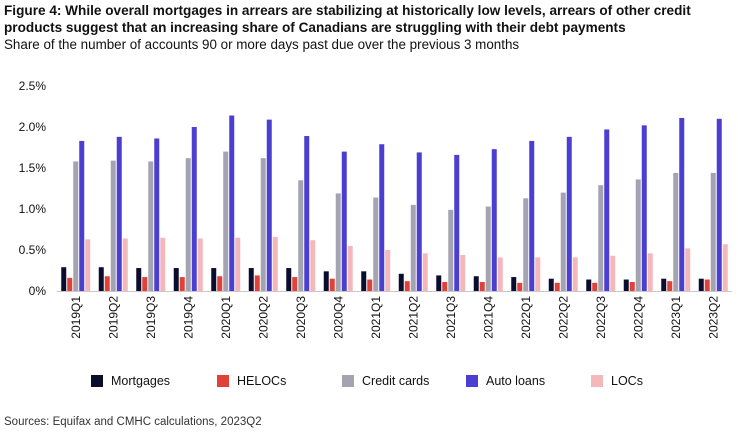 The width and height of the screenshot is (738, 441). Describe the element at coordinates (113, 317) in the screenshot. I see `x-tick-label: 2019Q2` at that location.